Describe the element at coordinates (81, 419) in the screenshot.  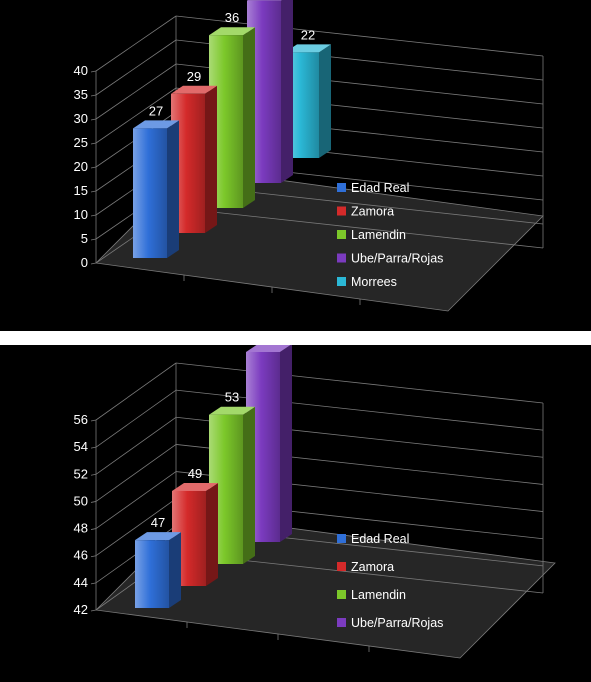
I see `y-tick-label: 56` at that location.